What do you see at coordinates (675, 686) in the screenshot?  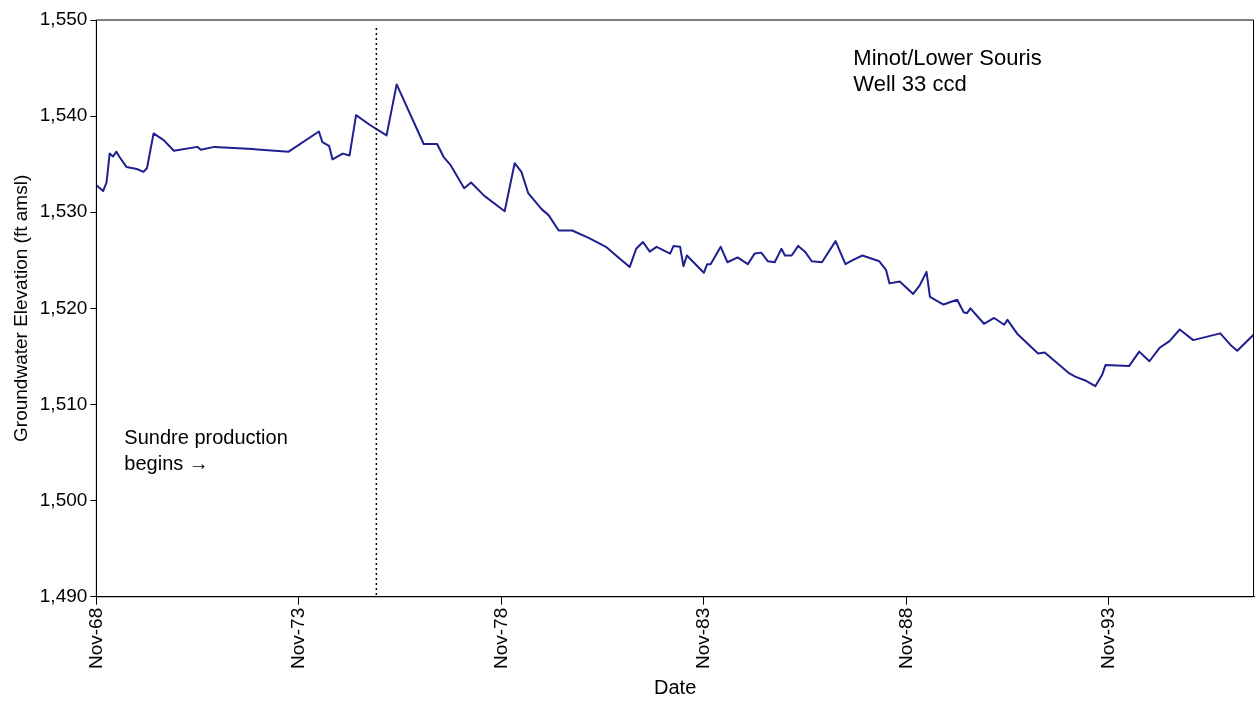 I see `x-axis-title: Date` at bounding box center [675, 686].